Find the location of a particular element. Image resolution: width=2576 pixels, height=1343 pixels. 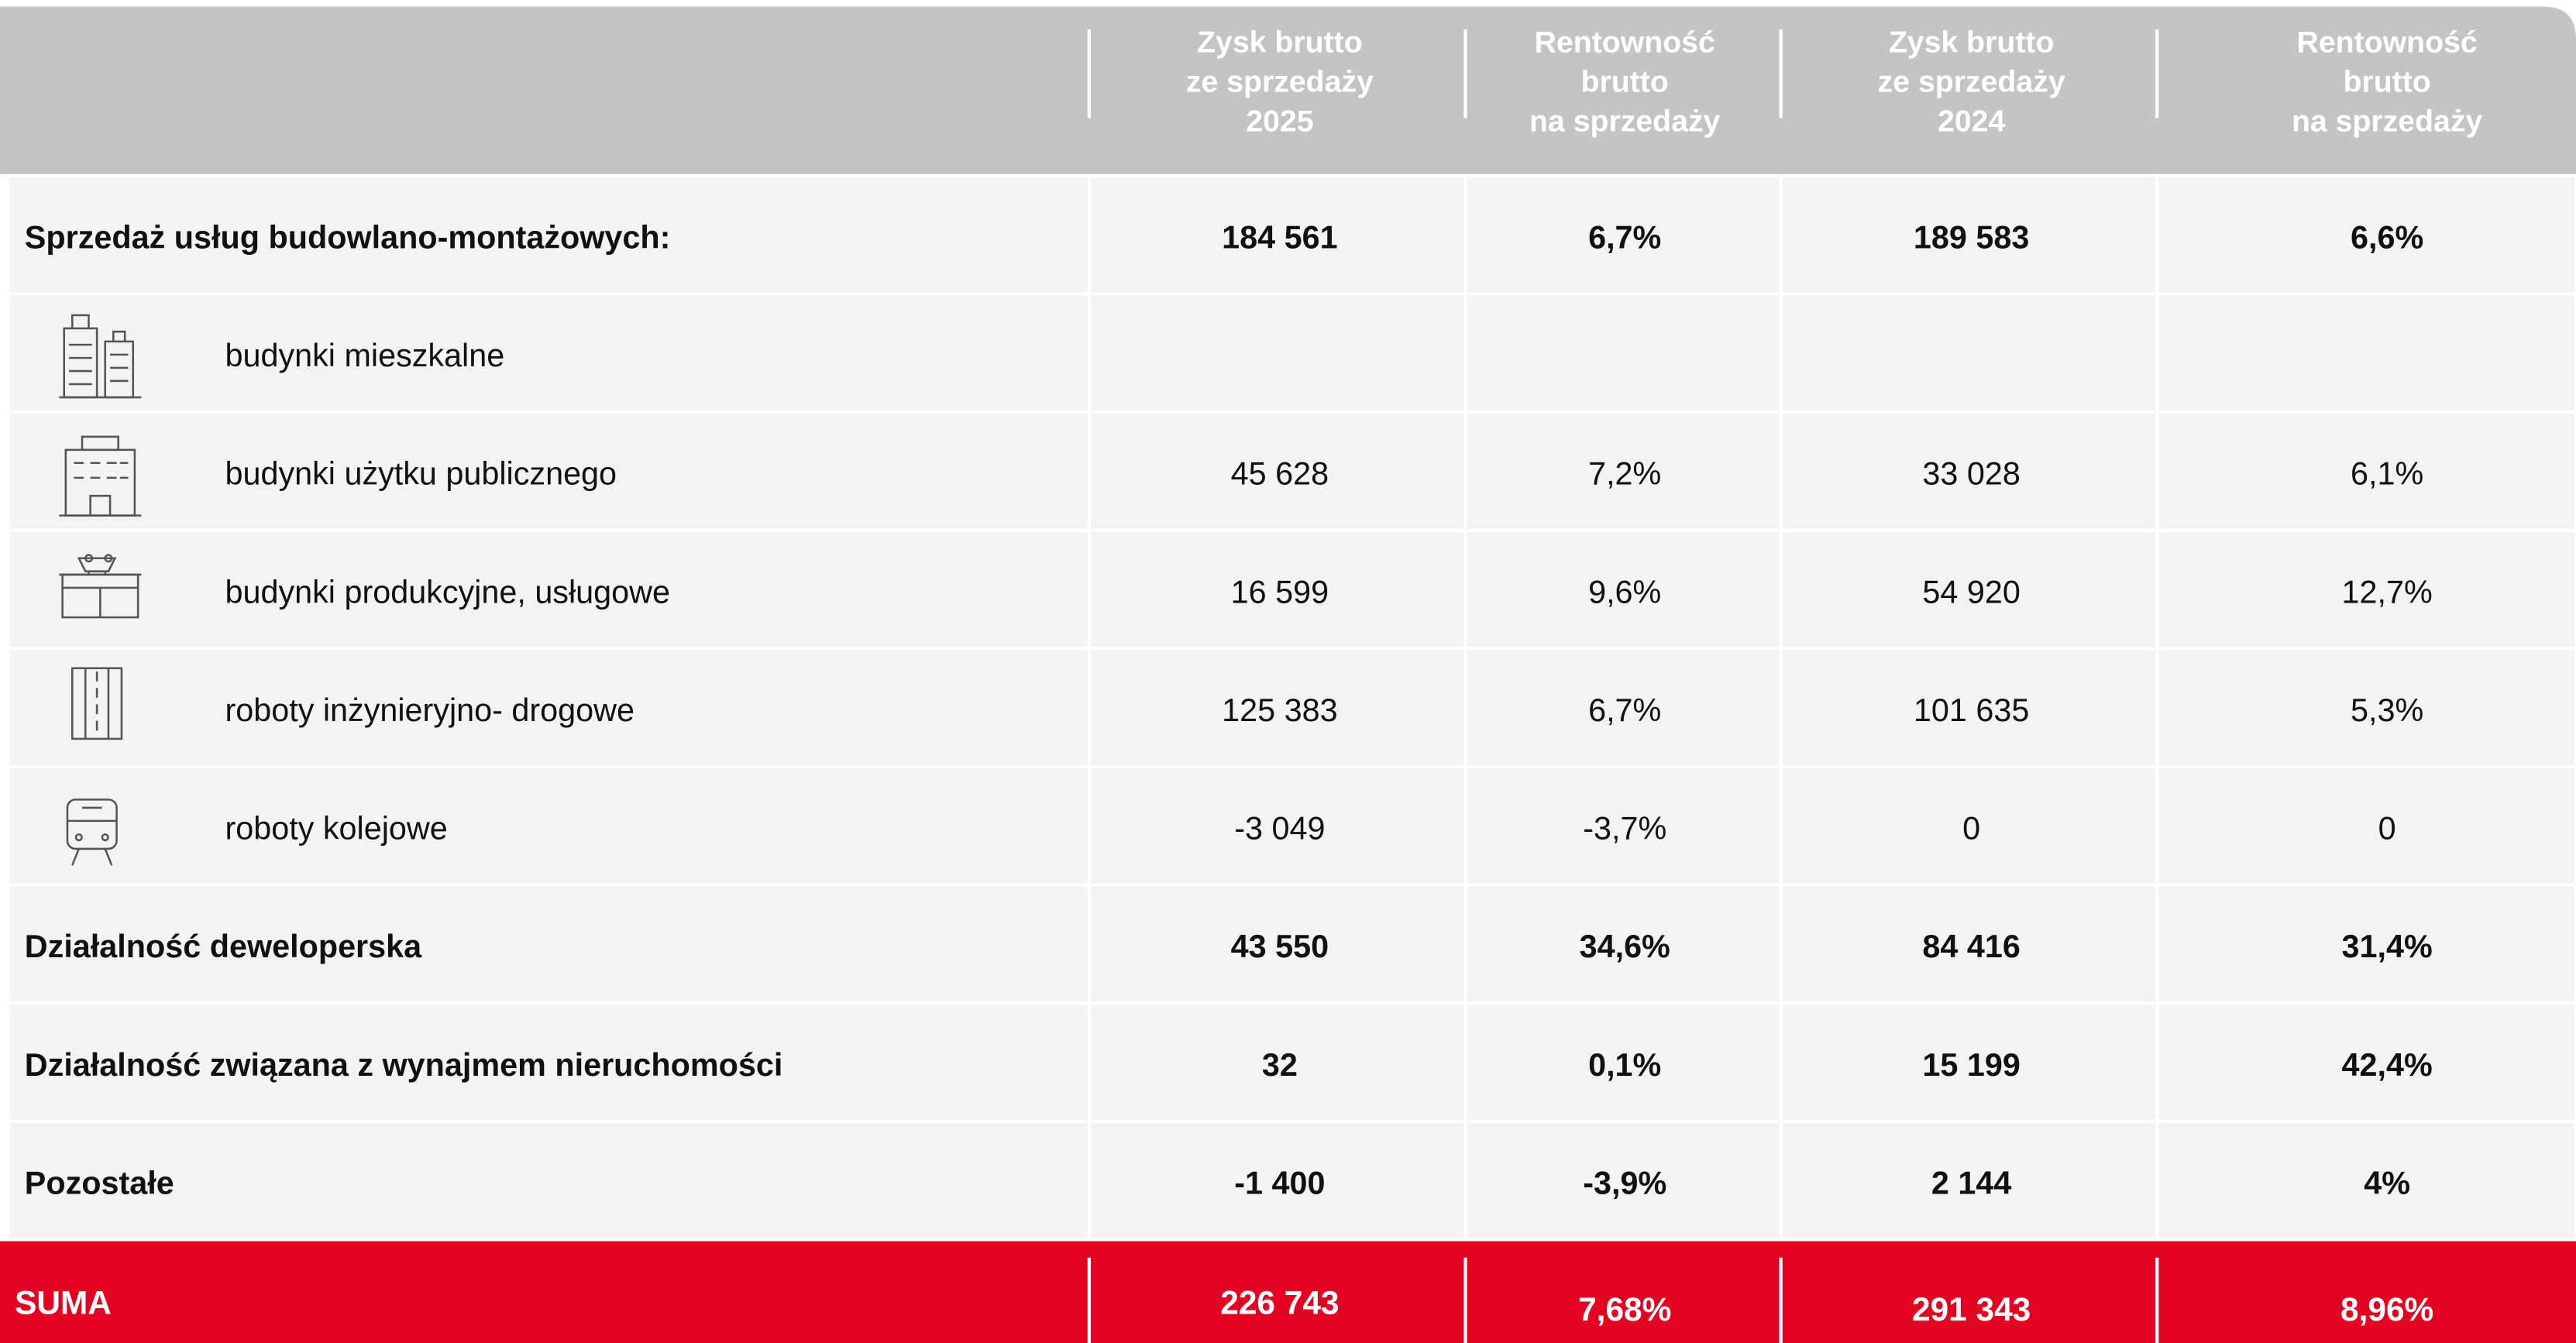

cell-value: -3,9% is located at coordinates (1624, 1182).